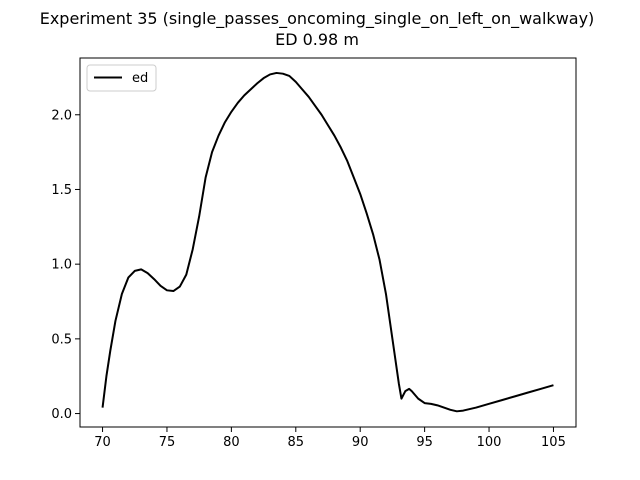  I want to click on x-tick-label: 80, so click(231, 442).